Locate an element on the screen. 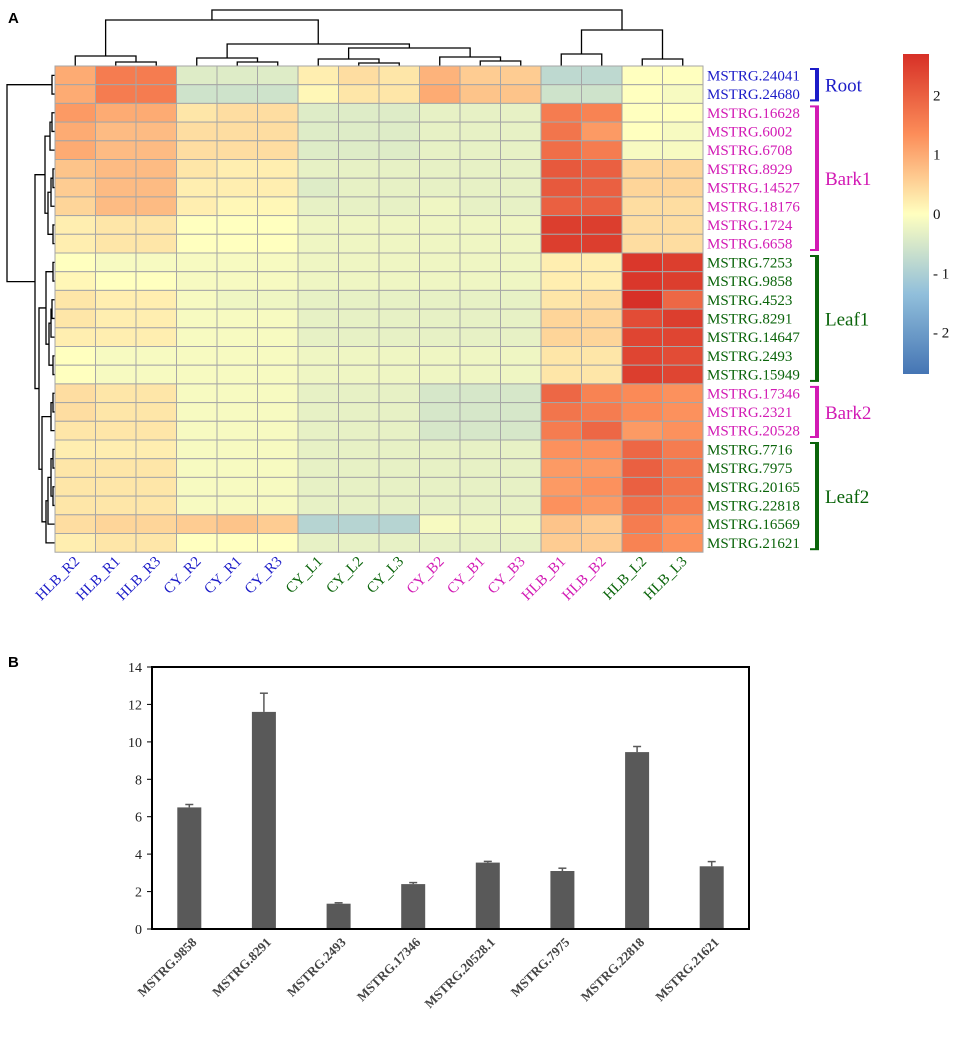 The height and width of the screenshot is (1038, 957). colorbar-tick-label: 2 is located at coordinates (937, 97).